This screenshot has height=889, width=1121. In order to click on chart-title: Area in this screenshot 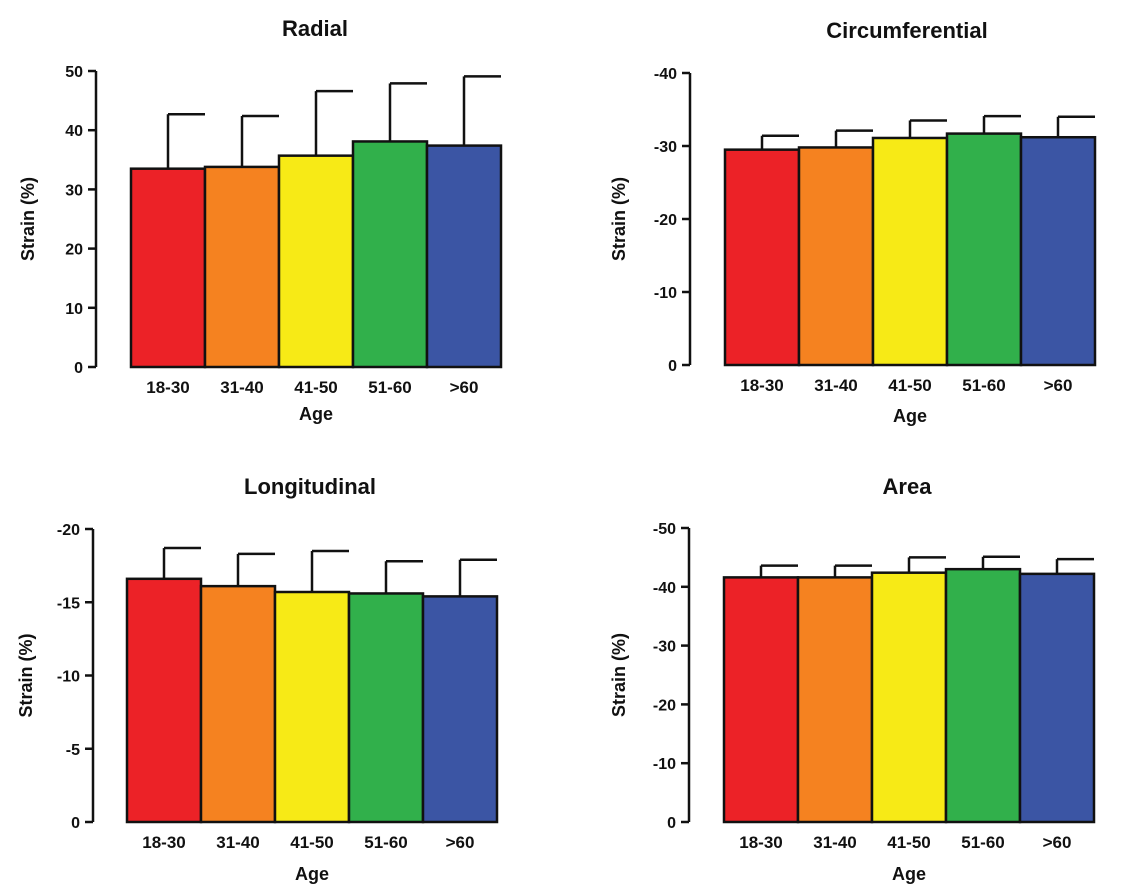, I will do `click(908, 486)`.